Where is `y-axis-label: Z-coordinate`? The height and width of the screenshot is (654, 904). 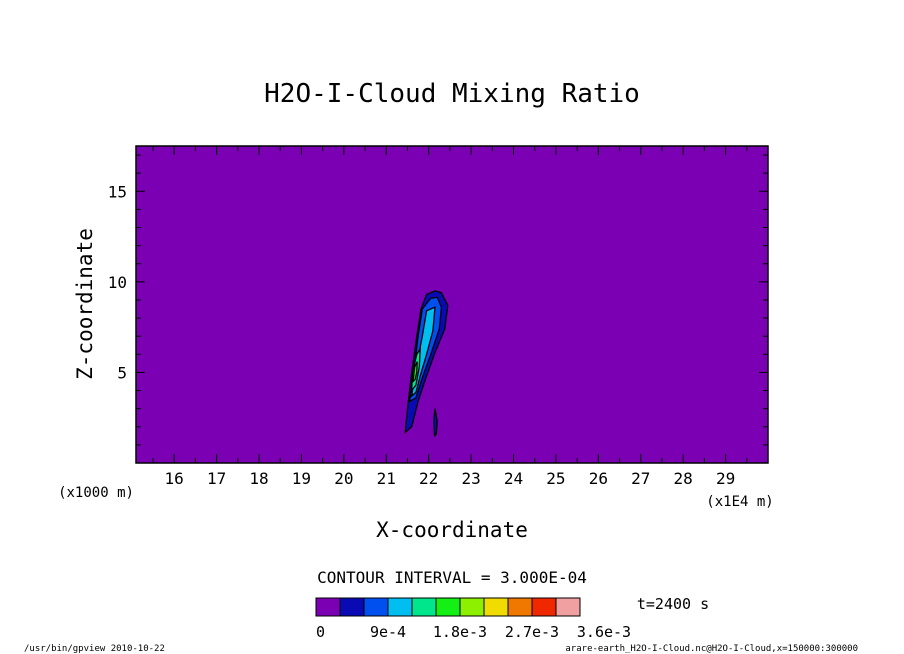
y-axis-label: Z-coordinate is located at coordinates (85, 304).